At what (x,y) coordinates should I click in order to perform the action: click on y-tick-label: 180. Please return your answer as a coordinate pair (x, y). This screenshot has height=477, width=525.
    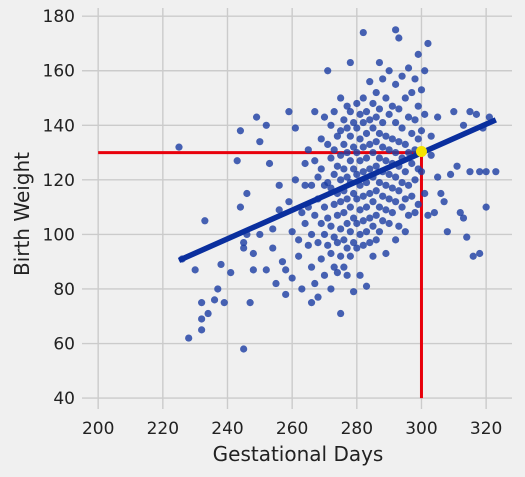
    Looking at the image, I should click on (59, 17).